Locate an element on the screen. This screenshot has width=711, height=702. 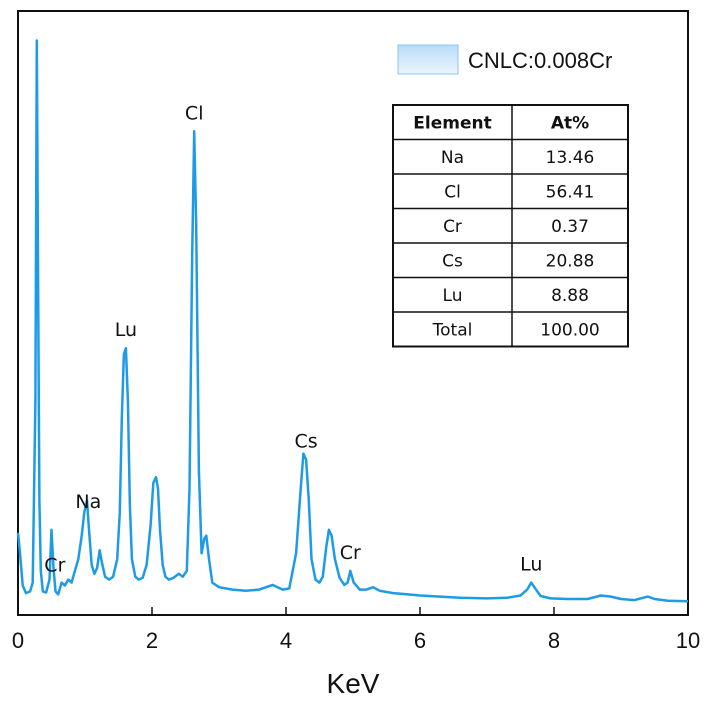
table-cell: Cl is located at coordinates (452, 192).